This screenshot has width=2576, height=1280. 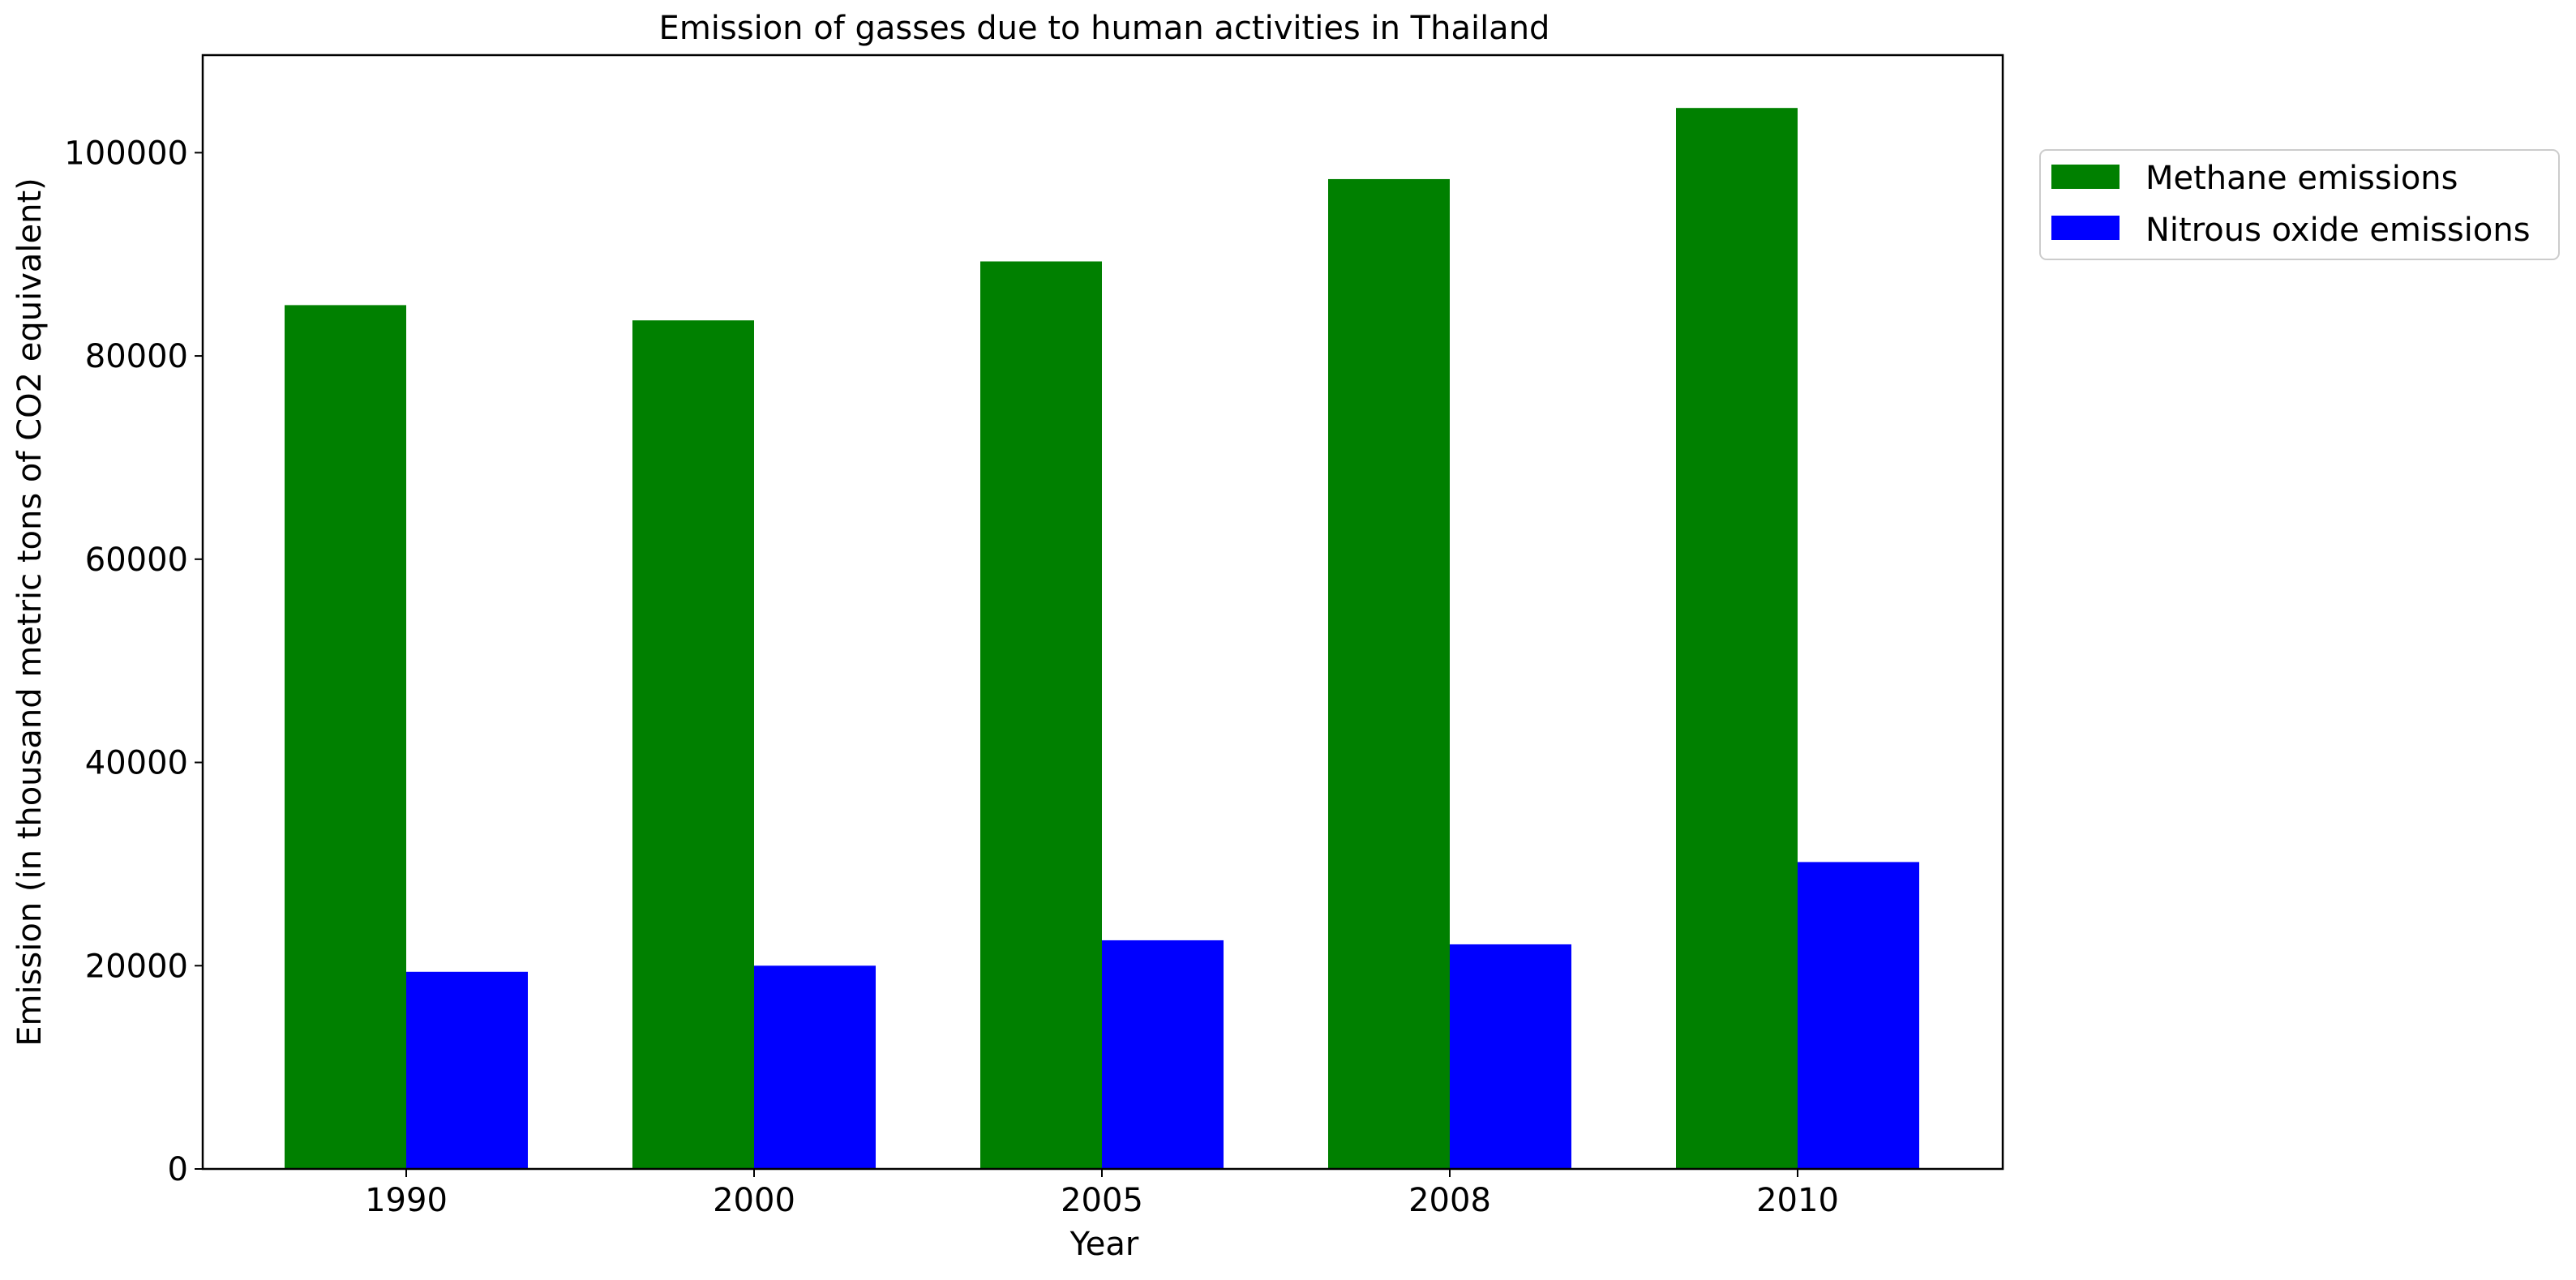 What do you see at coordinates (2085, 228) in the screenshot?
I see `legend-swatch-nitrous-oxide` at bounding box center [2085, 228].